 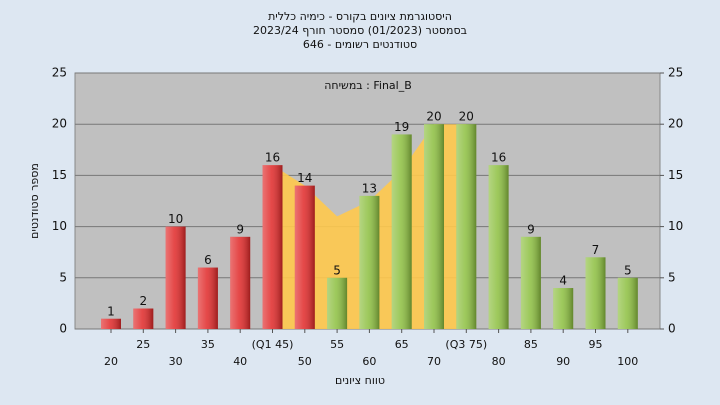 What do you see at coordinates (360, 44) in the screenshot?
I see `chart-subtitle: סטודנטים רשומים - 646` at bounding box center [360, 44].